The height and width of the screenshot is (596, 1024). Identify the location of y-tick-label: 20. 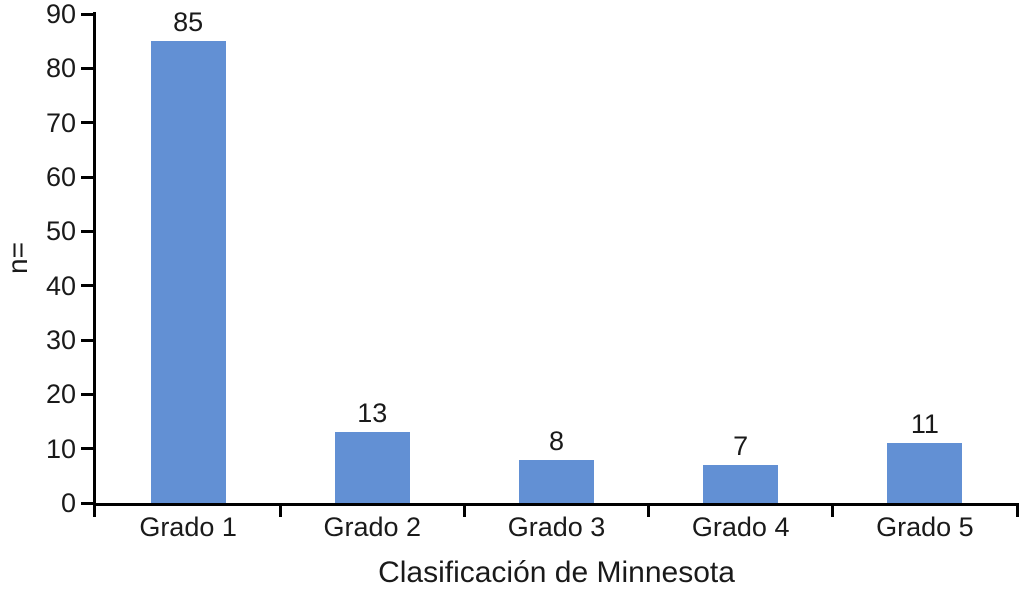
(60, 394).